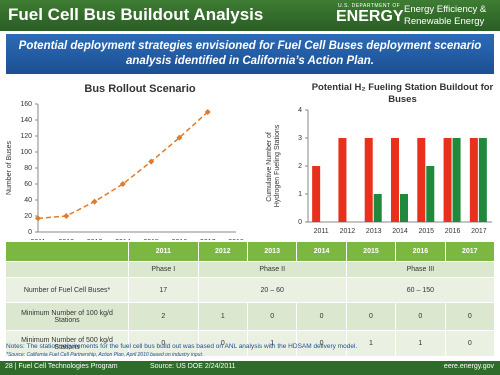  Describe the element at coordinates (222, 251) in the screenshot. I see `column-header: 2012` at that location.